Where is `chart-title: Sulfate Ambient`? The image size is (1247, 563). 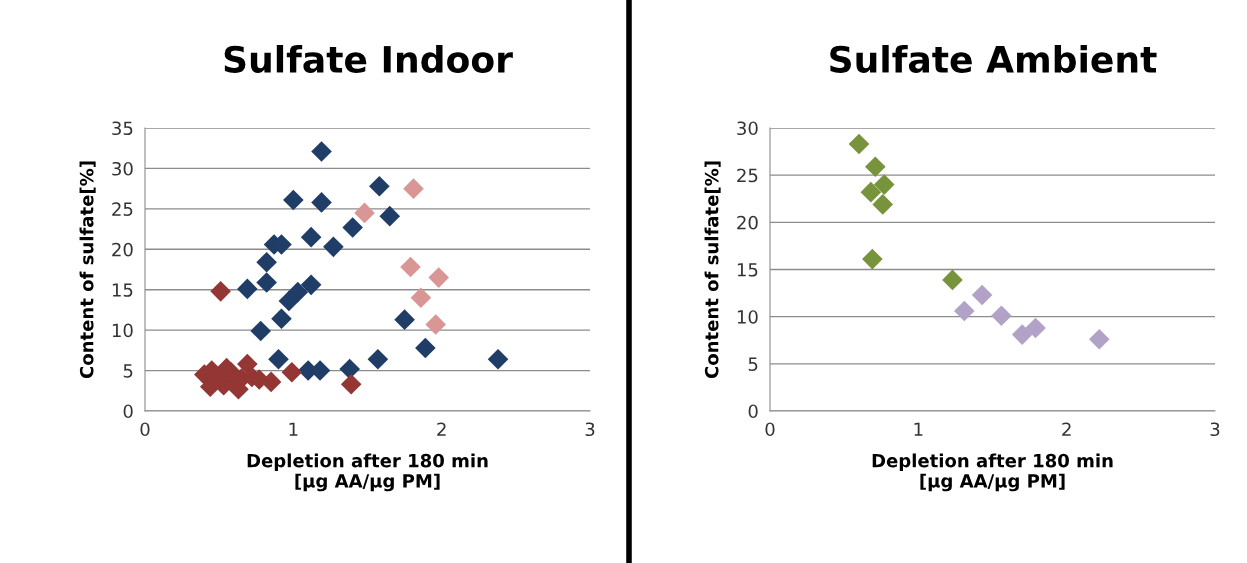 chart-title: Sulfate Ambient is located at coordinates (993, 59).